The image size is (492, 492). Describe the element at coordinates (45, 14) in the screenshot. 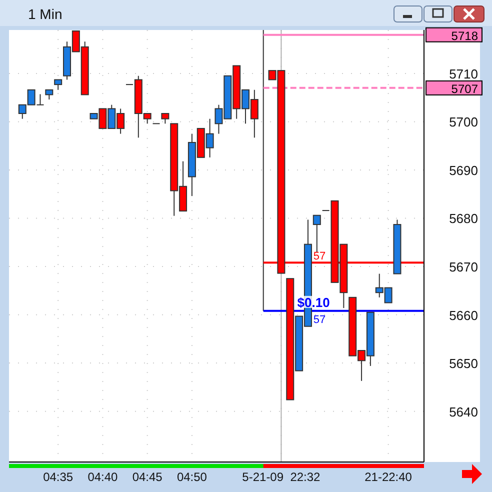

I see `chart-title: 1 Min` at that location.